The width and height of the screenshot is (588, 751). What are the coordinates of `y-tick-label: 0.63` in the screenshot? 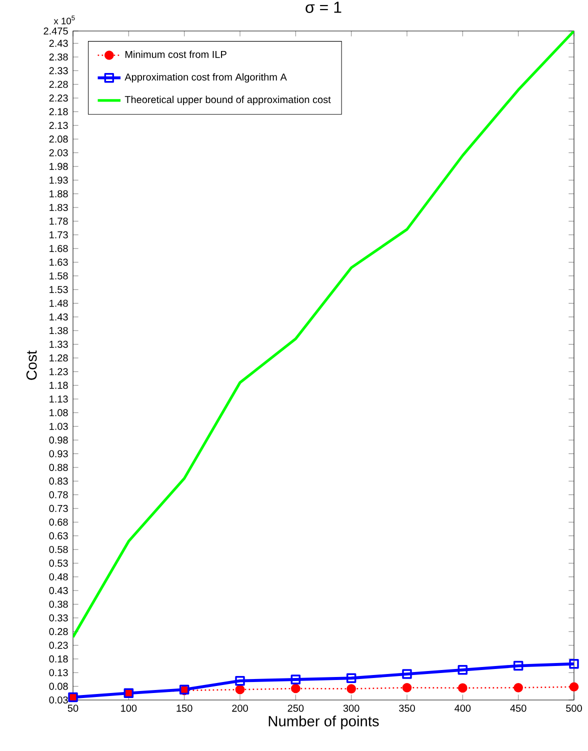 It's located at (58, 536).